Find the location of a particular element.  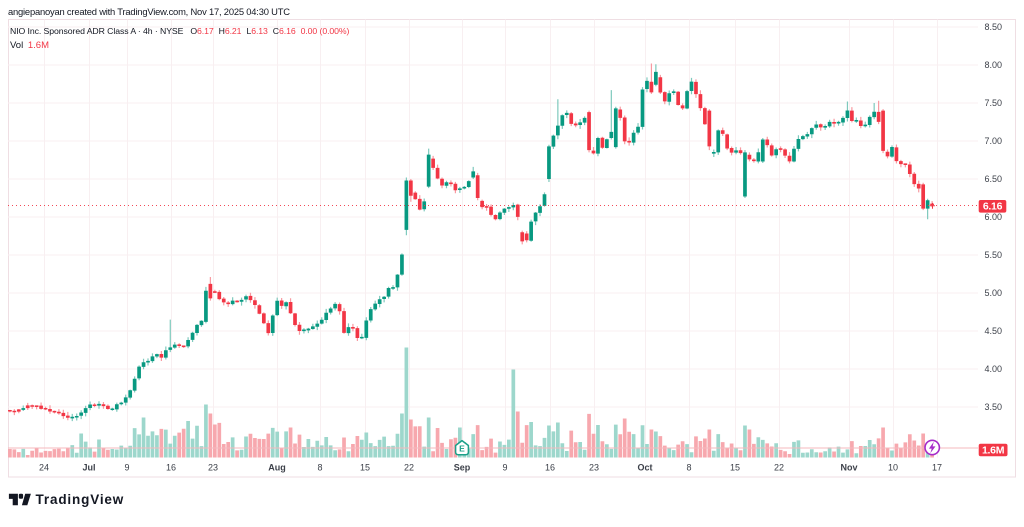

svg-text: 7.00 is located at coordinates (993, 141).